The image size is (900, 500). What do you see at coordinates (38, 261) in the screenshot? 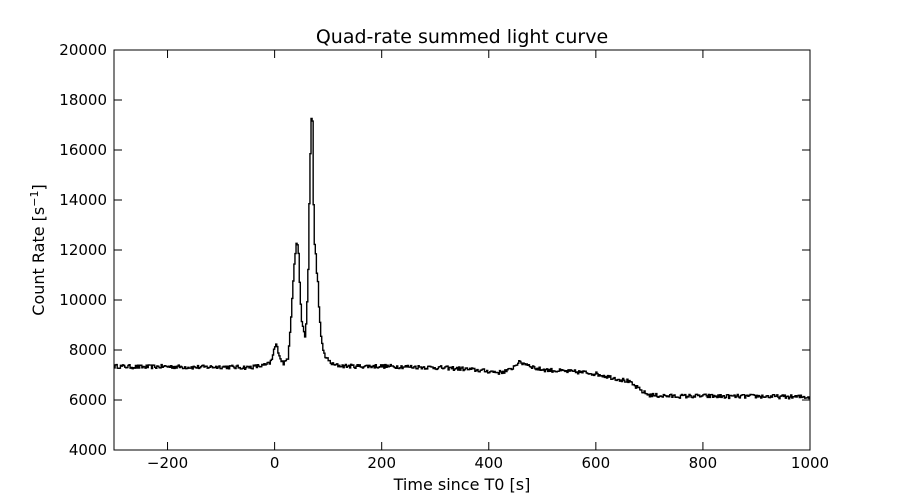
I see `y-axis-label-text: Count Rate [s` at bounding box center [38, 261].